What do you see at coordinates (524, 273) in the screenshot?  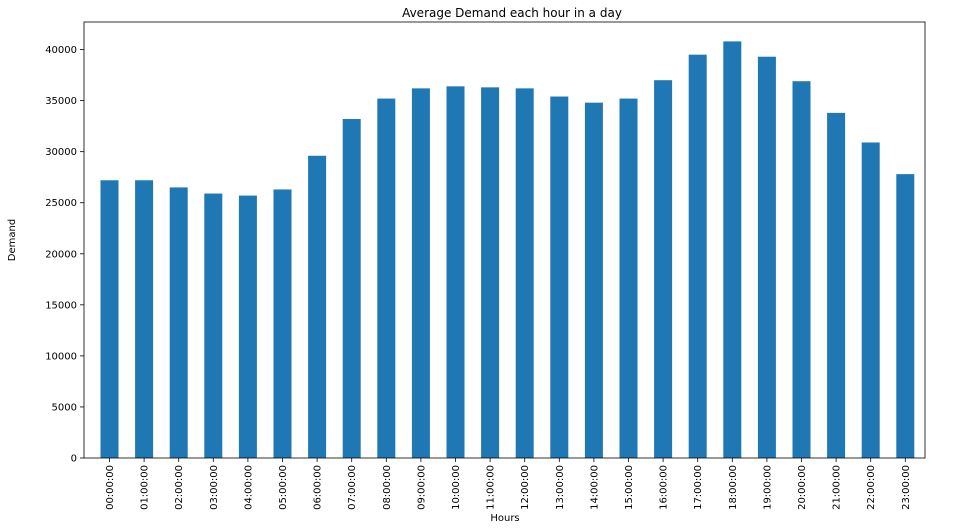 I see `bar-12h` at bounding box center [524, 273].